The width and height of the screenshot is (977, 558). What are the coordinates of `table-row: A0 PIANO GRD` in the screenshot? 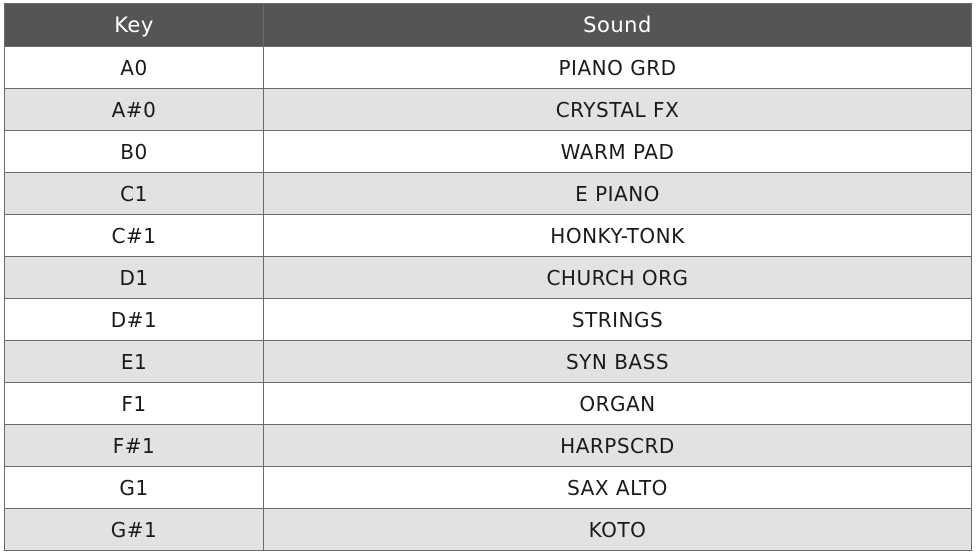 It's located at (488, 67).